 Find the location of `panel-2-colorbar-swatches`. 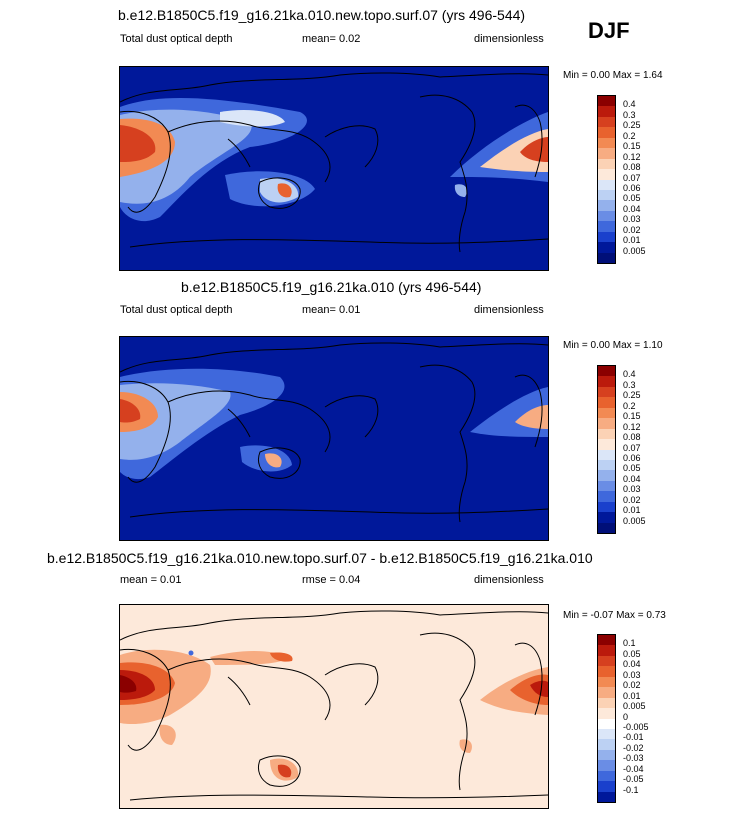

panel-2-colorbar-swatches is located at coordinates (606, 449).